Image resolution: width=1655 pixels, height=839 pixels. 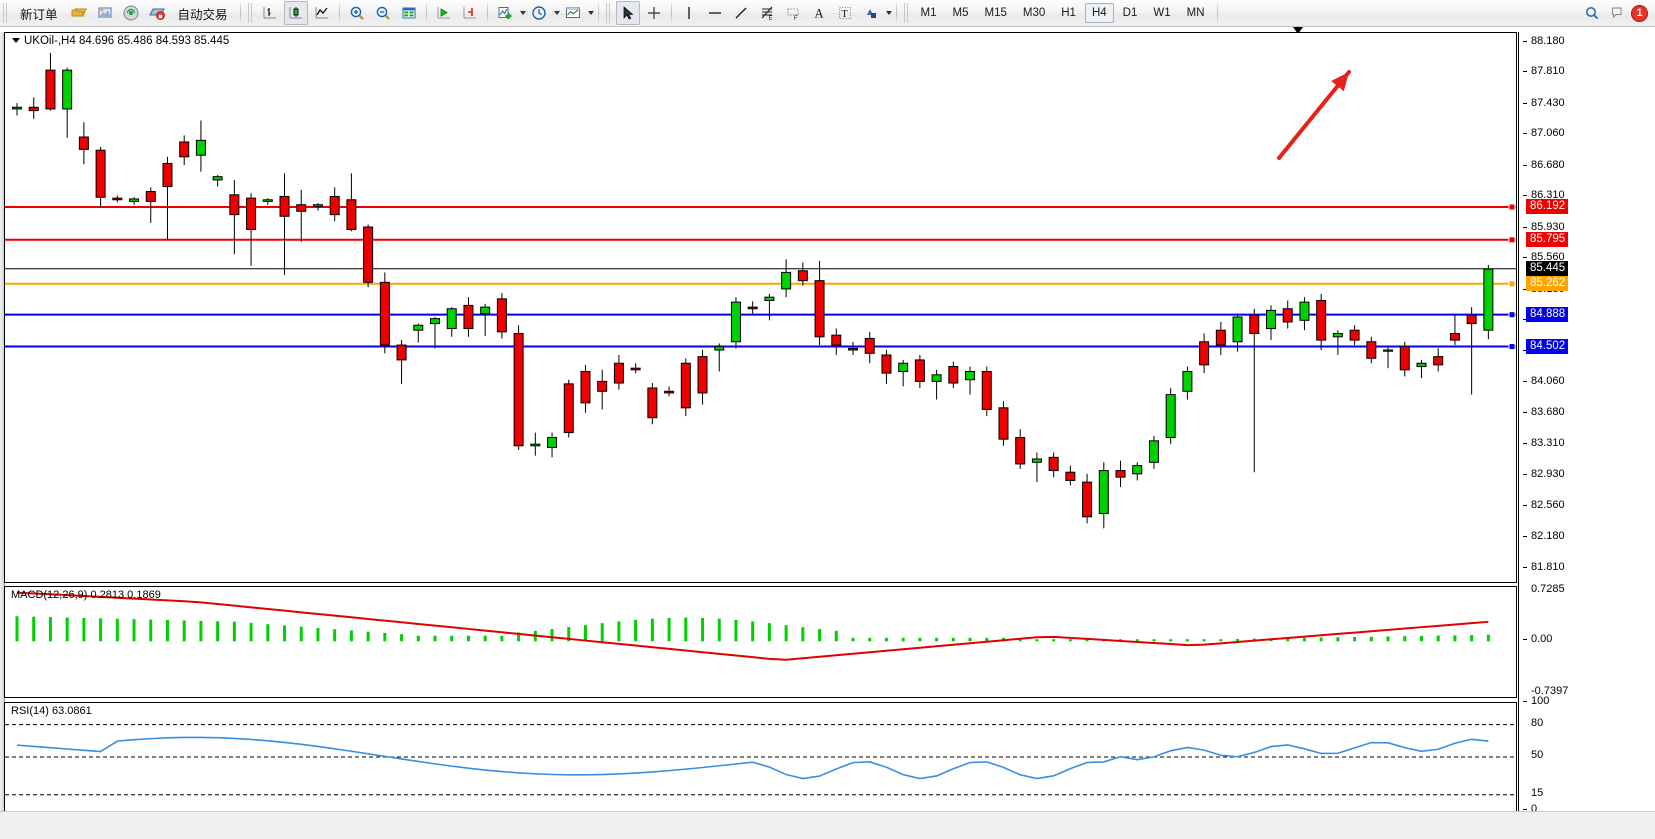 What do you see at coordinates (1544, 412) in the screenshot?
I see `price-axis-tick: 83.680` at bounding box center [1544, 412].